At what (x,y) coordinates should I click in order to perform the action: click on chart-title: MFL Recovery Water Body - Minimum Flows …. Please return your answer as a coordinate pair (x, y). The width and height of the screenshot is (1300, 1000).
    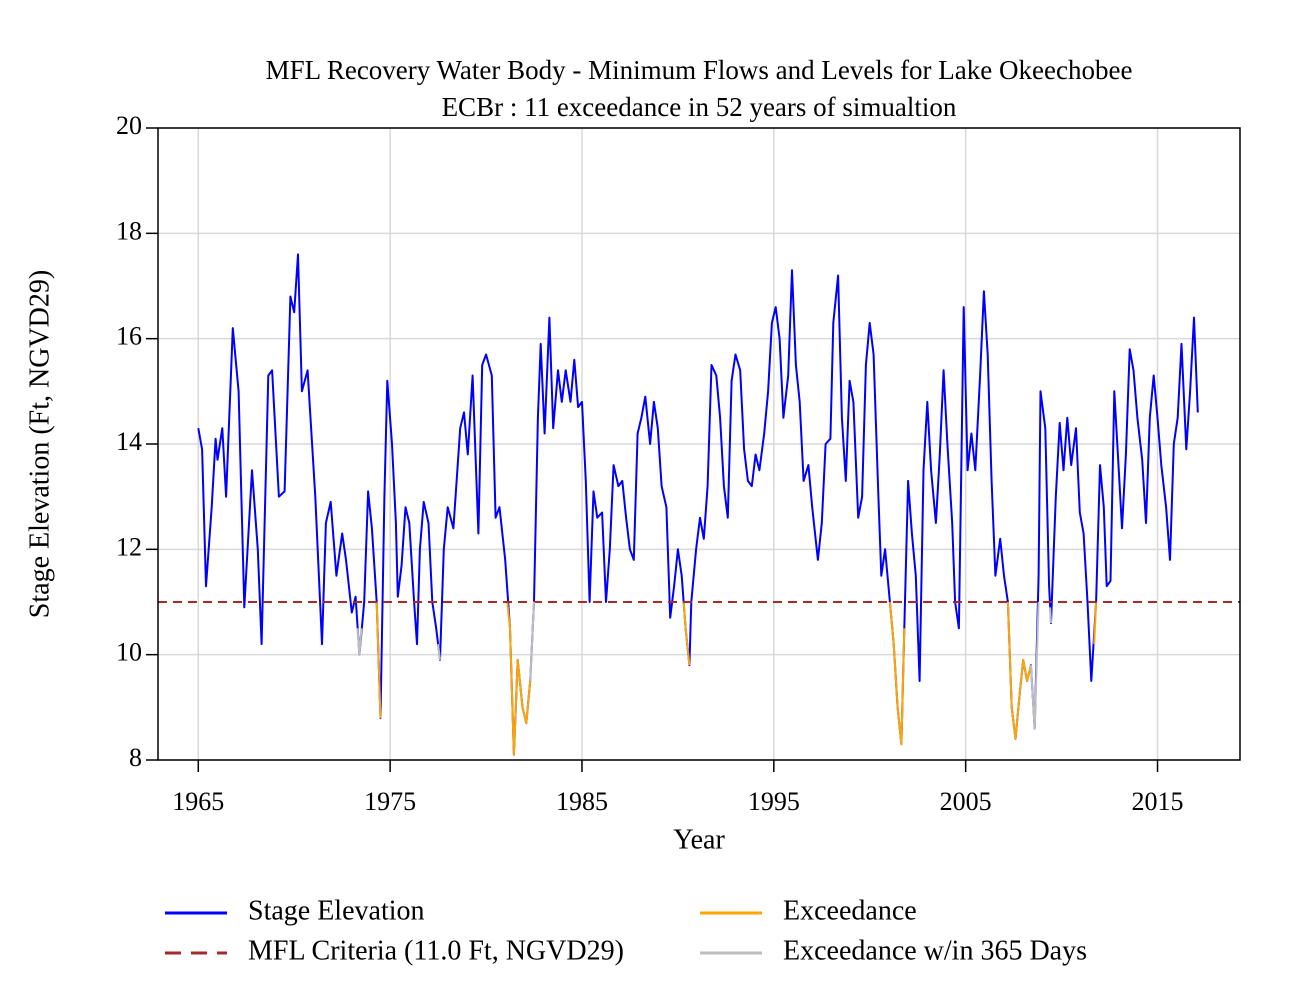
    Looking at the image, I should click on (699, 70).